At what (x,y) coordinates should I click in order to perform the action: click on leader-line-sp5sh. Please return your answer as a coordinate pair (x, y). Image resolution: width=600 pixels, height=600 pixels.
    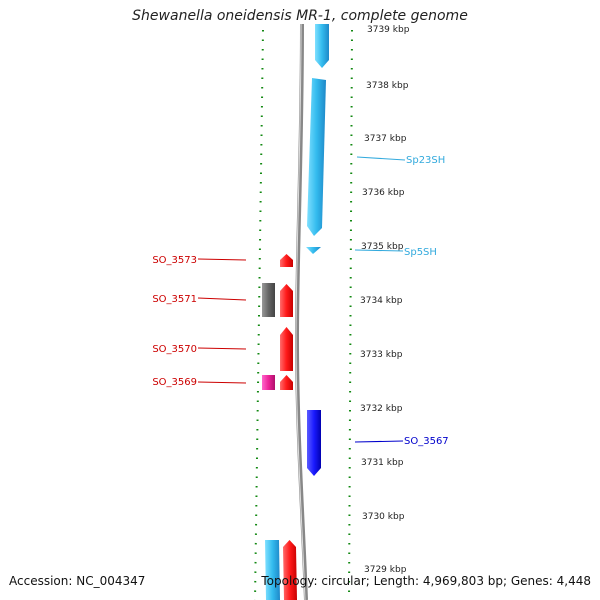
    Looking at the image, I should click on (379, 250).